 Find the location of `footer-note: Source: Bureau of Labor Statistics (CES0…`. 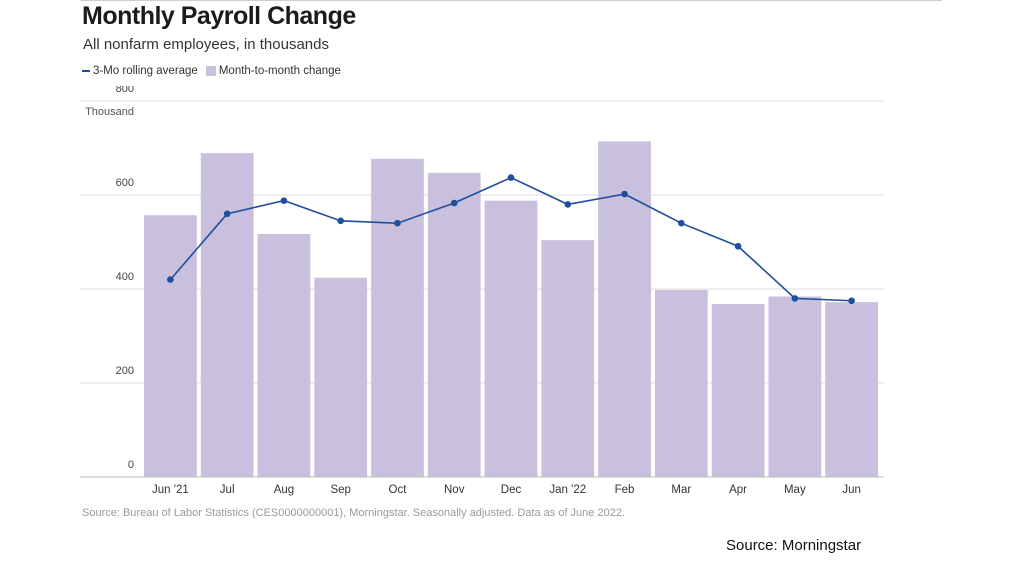

footer-note: Source: Bureau of Labor Statistics (CES0… is located at coordinates (353, 513).